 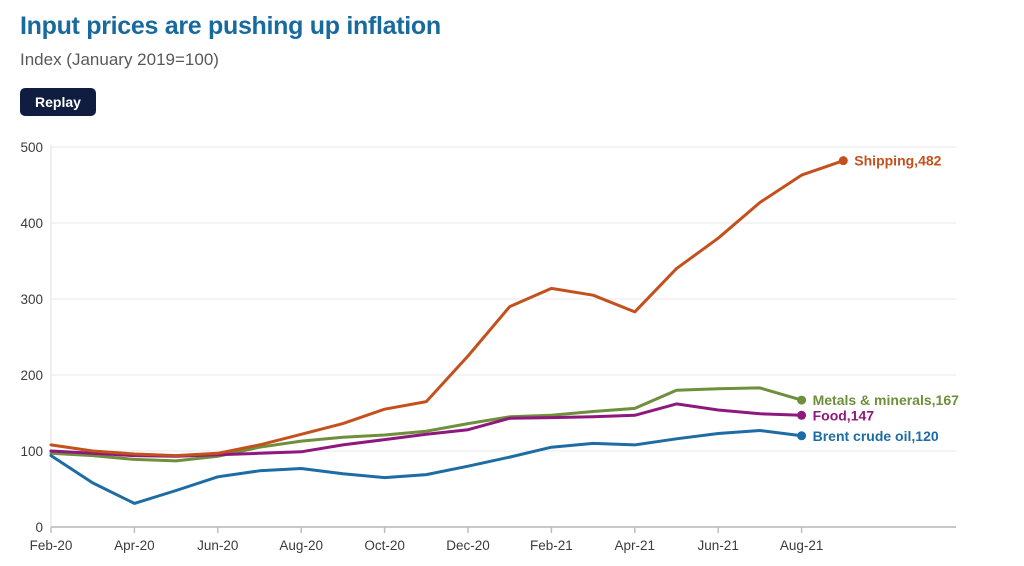 What do you see at coordinates (886, 400) in the screenshot?
I see `series-end-label-metals: Metals & minerals,167` at bounding box center [886, 400].